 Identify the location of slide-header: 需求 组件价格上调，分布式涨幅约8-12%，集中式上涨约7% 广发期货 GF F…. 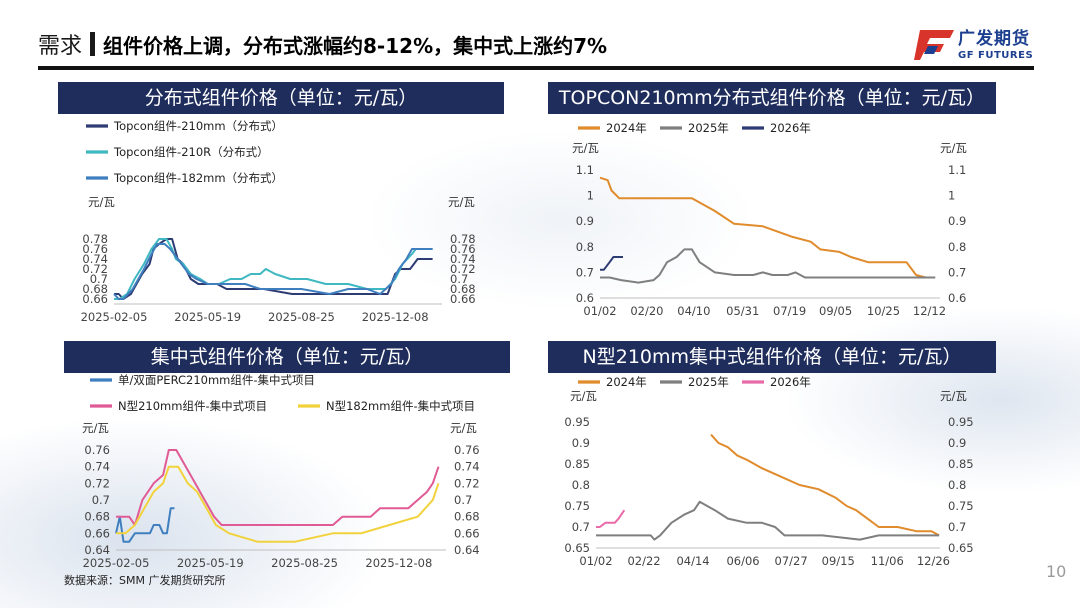
(540, 35).